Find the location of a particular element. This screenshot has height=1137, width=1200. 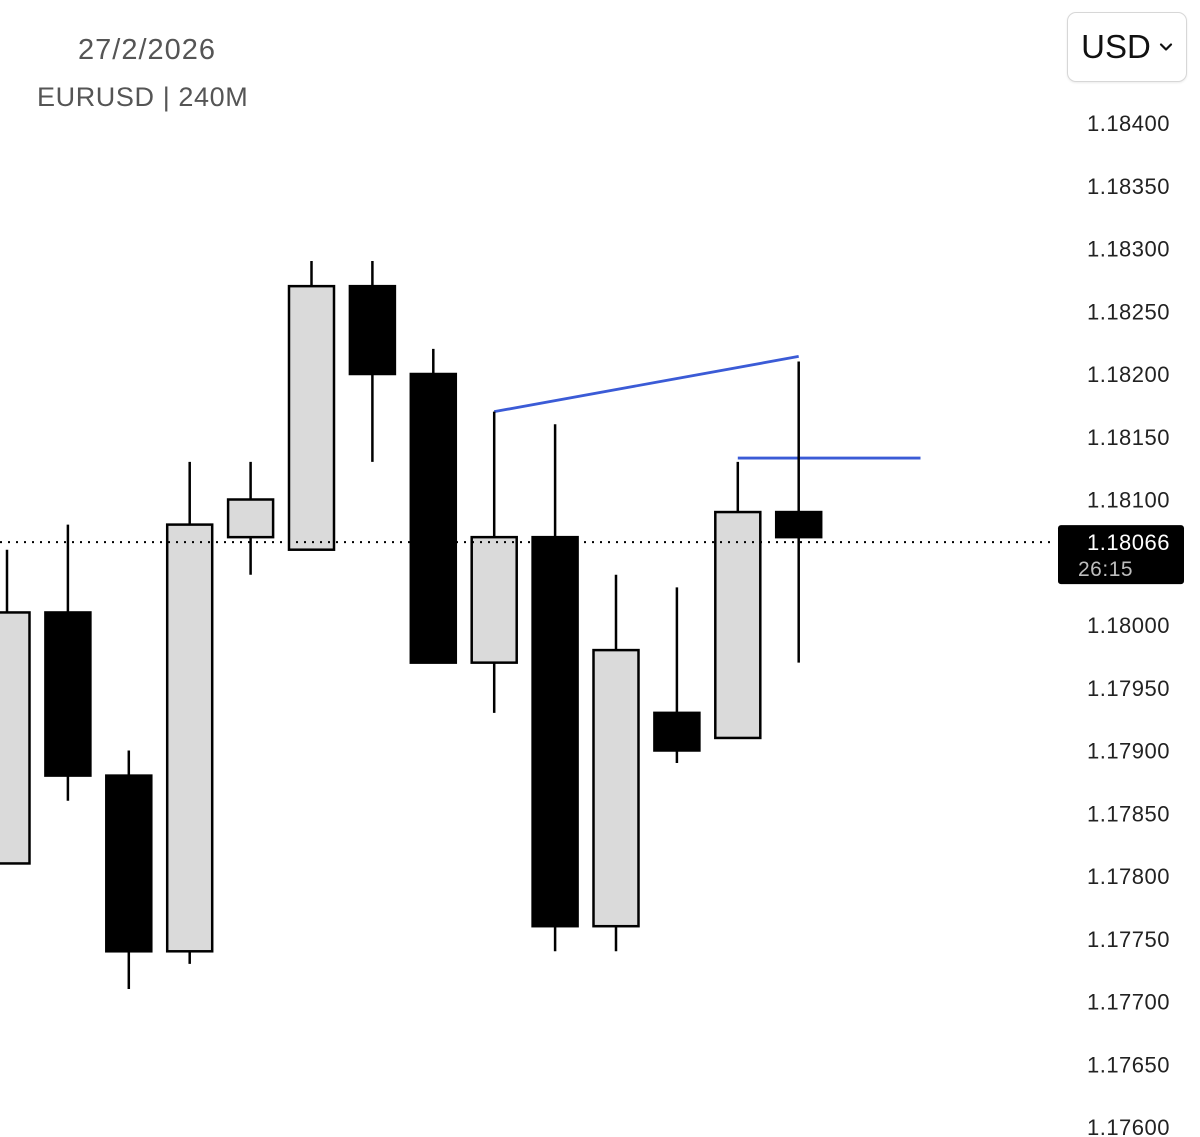

price-axis-label: 1.18400 is located at coordinates (1128, 123).